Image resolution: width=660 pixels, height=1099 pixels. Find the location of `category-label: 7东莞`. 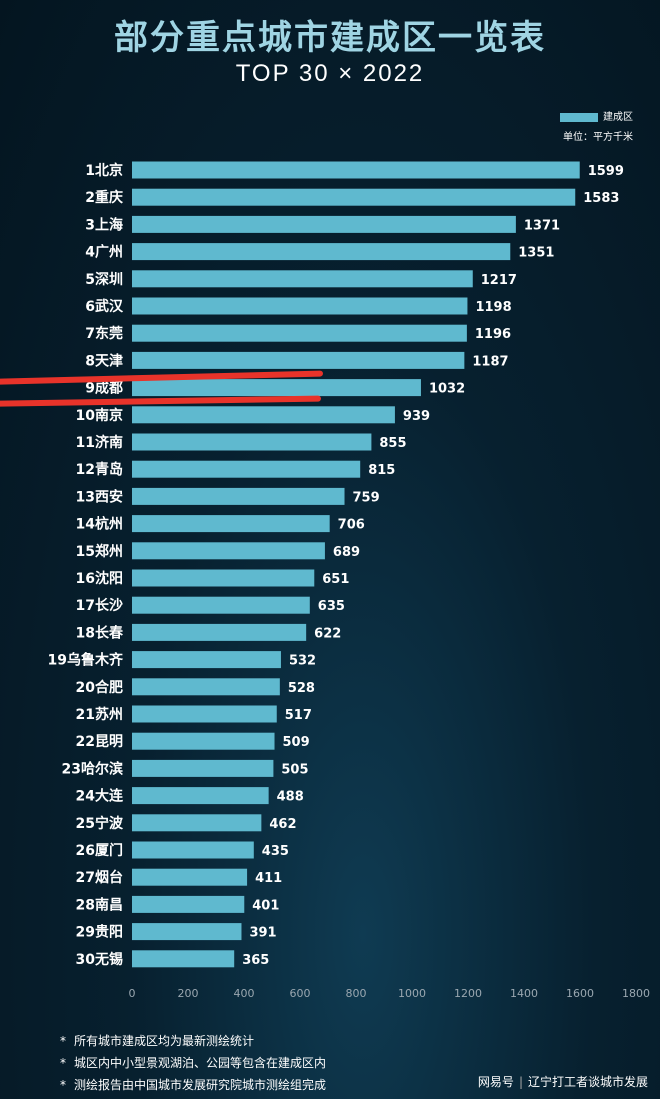

category-label: 7东莞 is located at coordinates (104, 333).